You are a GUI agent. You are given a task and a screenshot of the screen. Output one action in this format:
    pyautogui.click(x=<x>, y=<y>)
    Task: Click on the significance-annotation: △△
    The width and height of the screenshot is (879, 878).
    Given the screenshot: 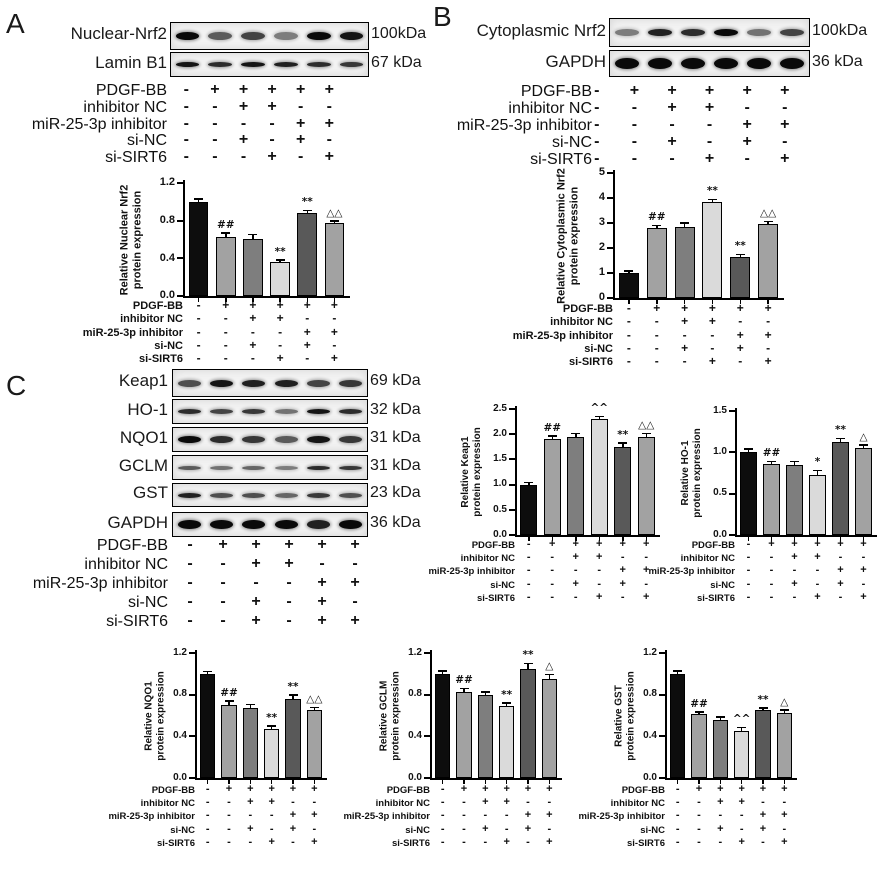 What is the action you would take?
    pyautogui.click(x=314, y=699)
    